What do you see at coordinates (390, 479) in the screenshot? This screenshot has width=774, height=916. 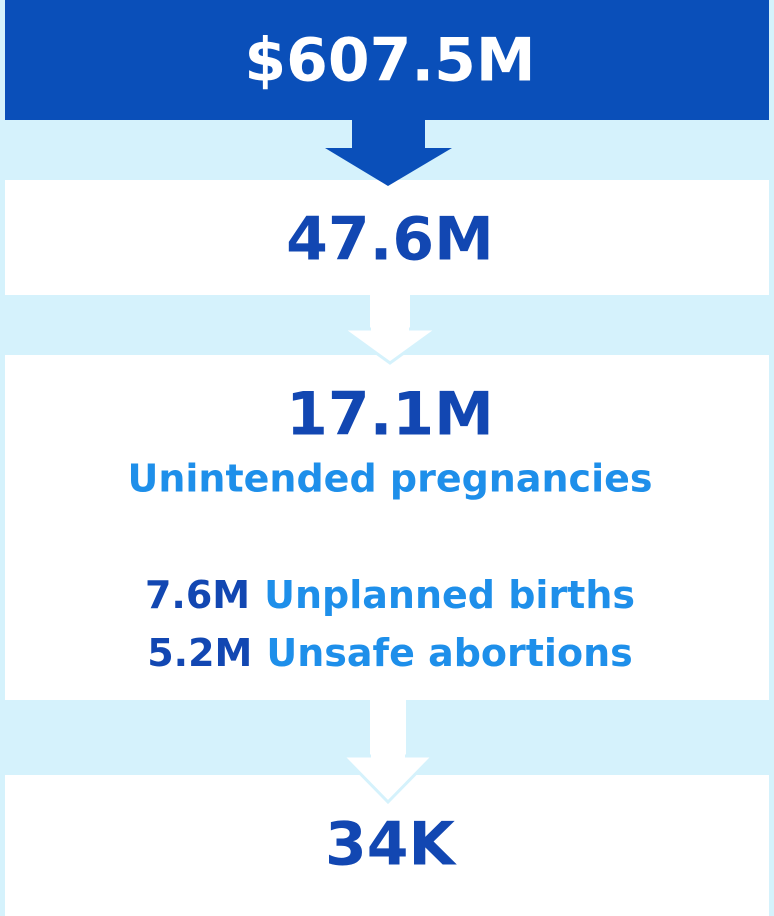 I see `box-label: Unintended pregnancies` at bounding box center [390, 479].